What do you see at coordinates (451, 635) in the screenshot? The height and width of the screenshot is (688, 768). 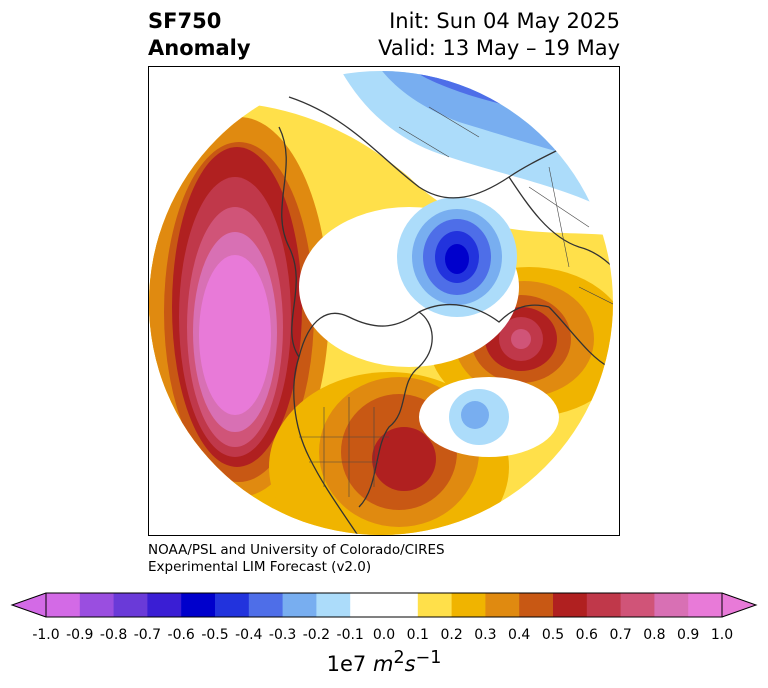 I see `colorbar-tick-label: 0.2` at bounding box center [451, 635].